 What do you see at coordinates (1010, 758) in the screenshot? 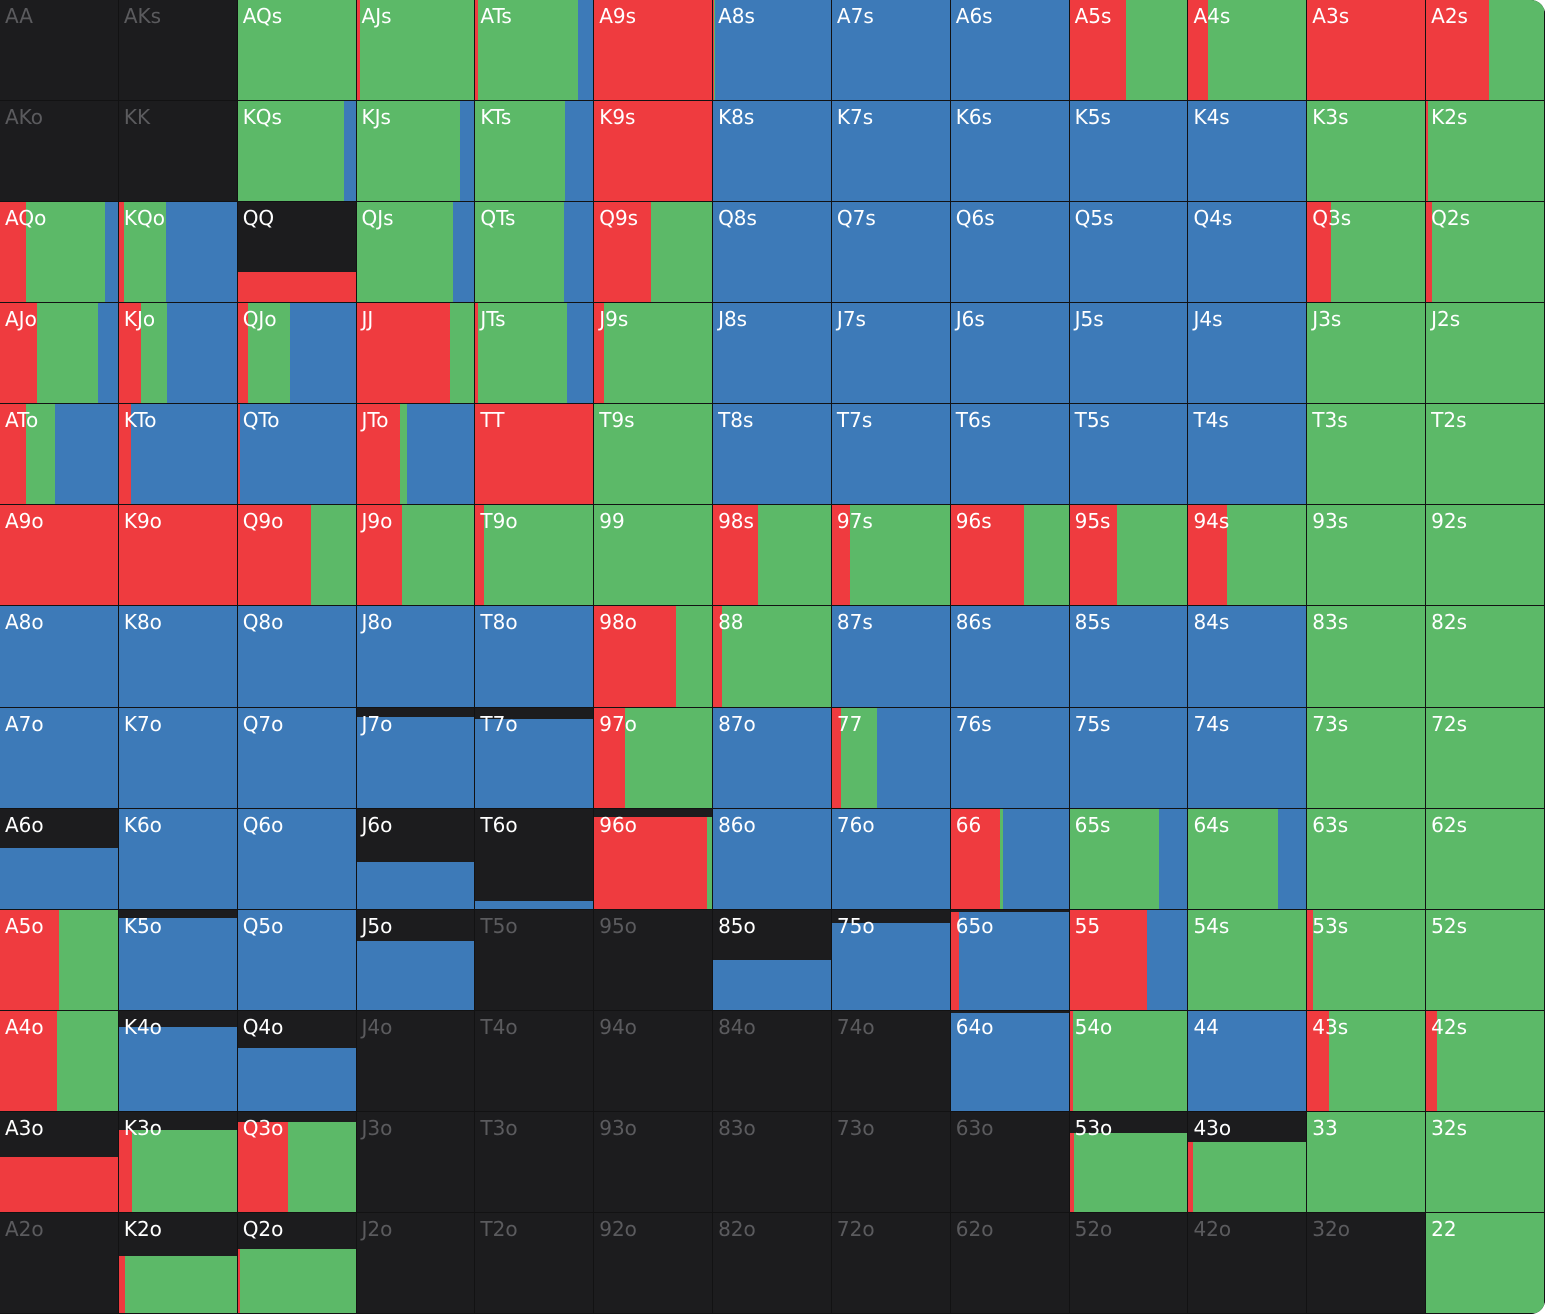
I see `hand-cell-76s: 76s` at bounding box center [1010, 758].